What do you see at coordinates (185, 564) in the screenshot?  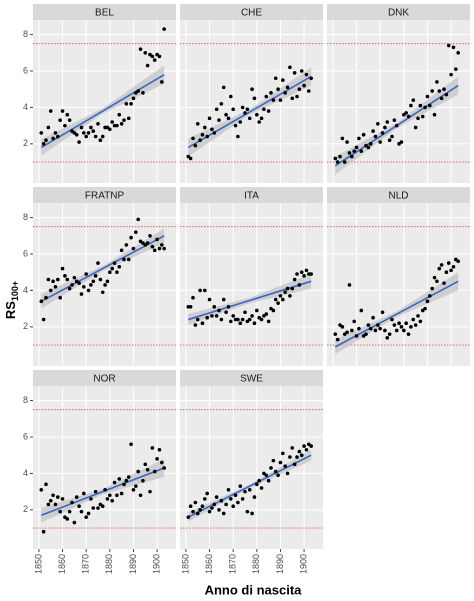 I see `x-tick-label: 1850` at bounding box center [185, 564].